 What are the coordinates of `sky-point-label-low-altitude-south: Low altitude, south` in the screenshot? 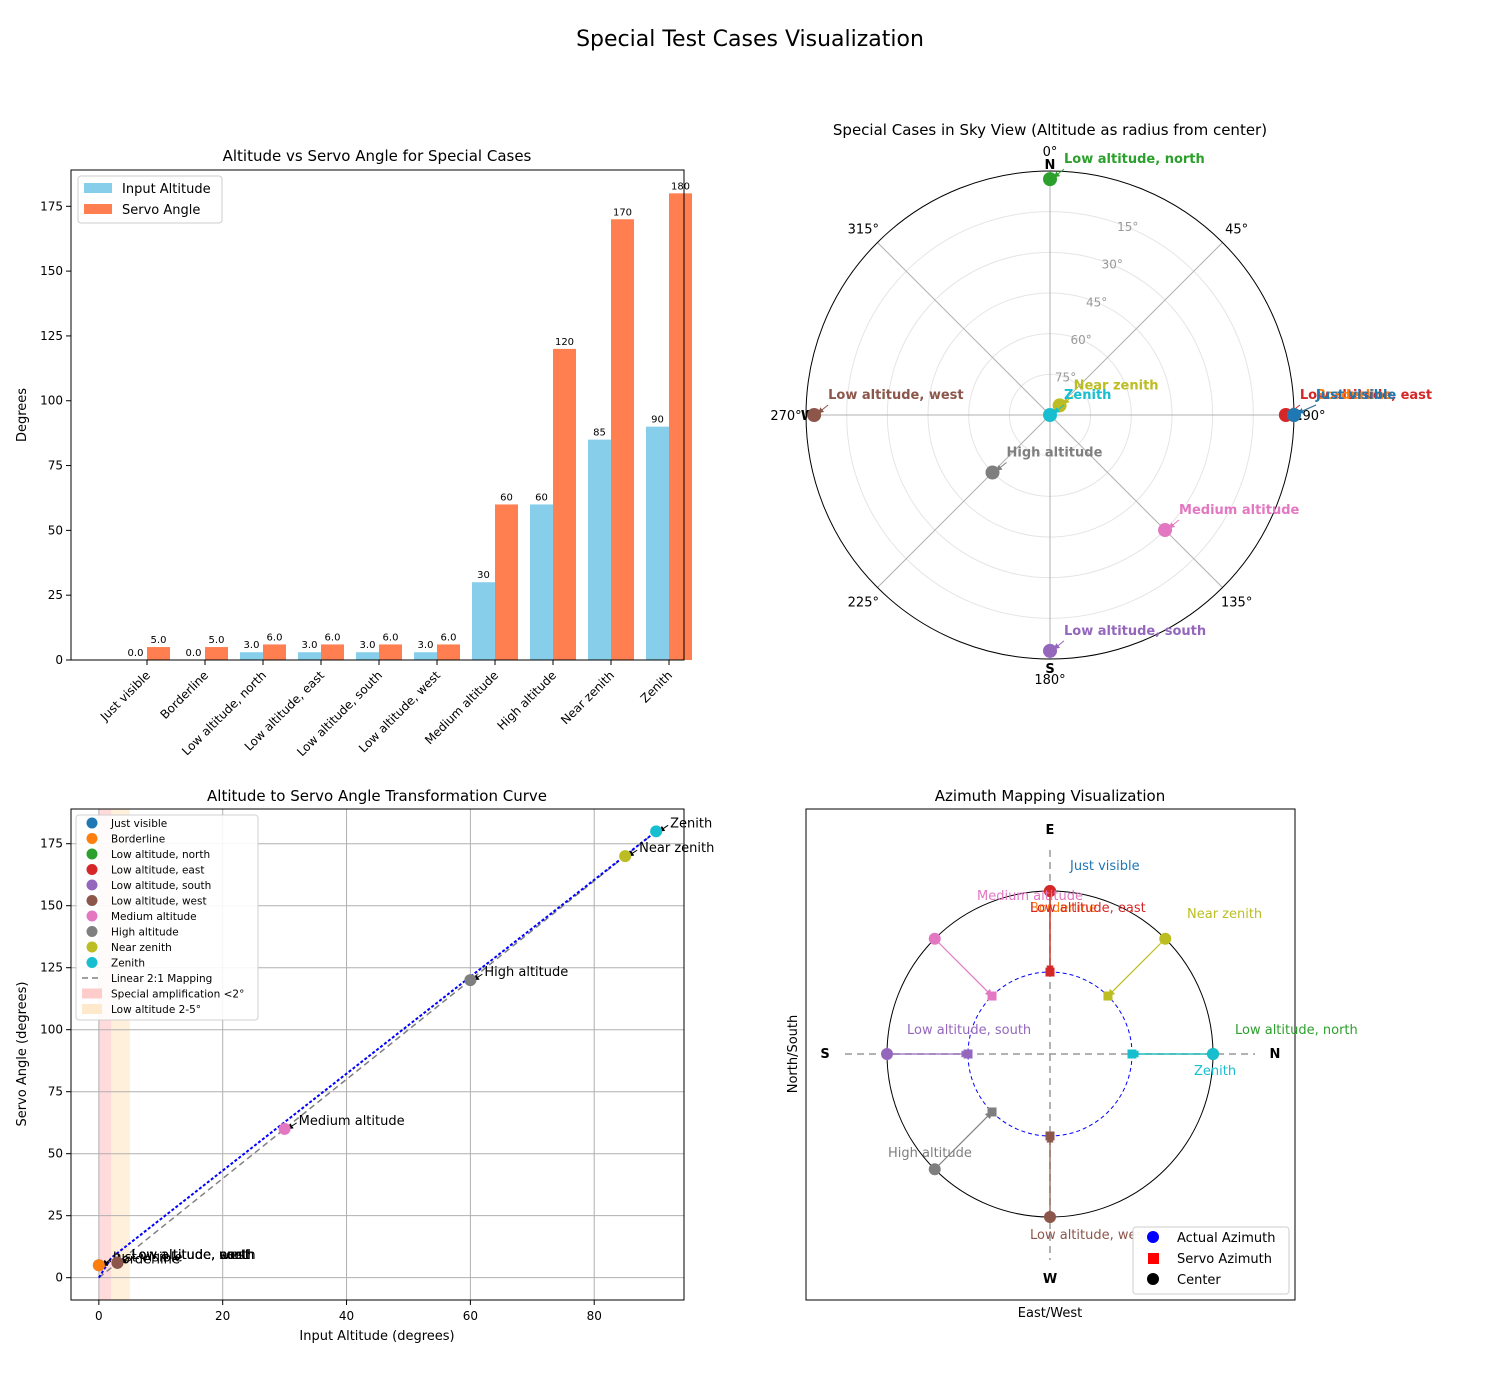 It's located at (1135, 631).